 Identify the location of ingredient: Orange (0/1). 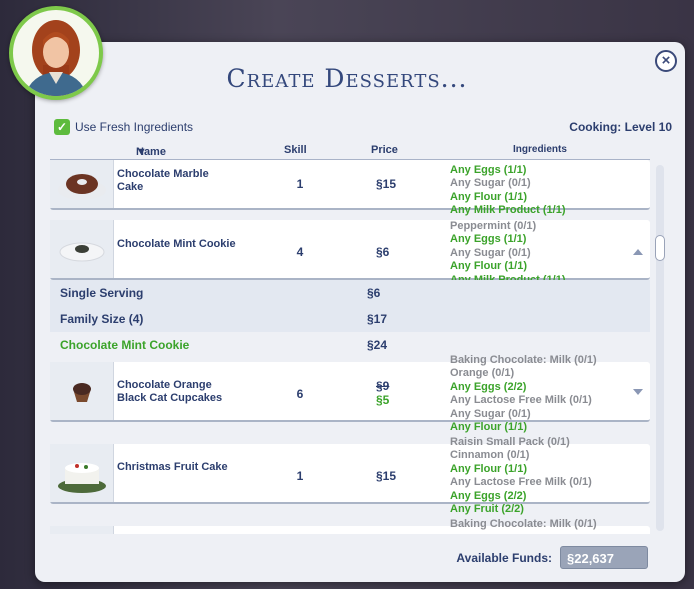
(482, 373).